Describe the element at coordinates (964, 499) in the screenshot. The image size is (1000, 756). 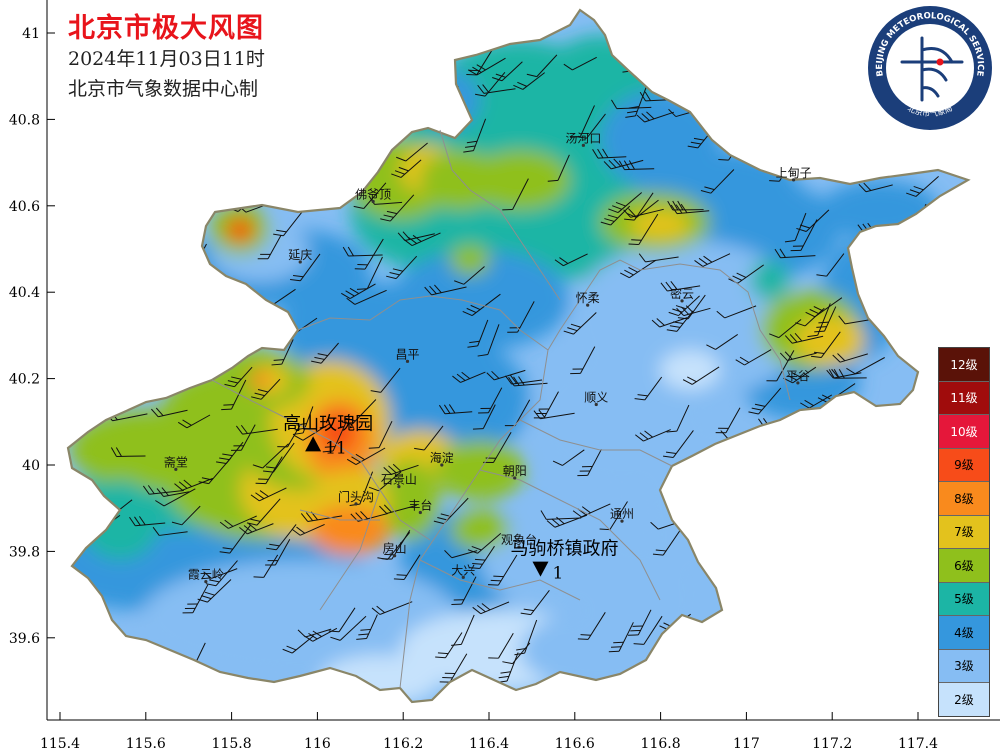
I see `legend-item: 8级` at that location.